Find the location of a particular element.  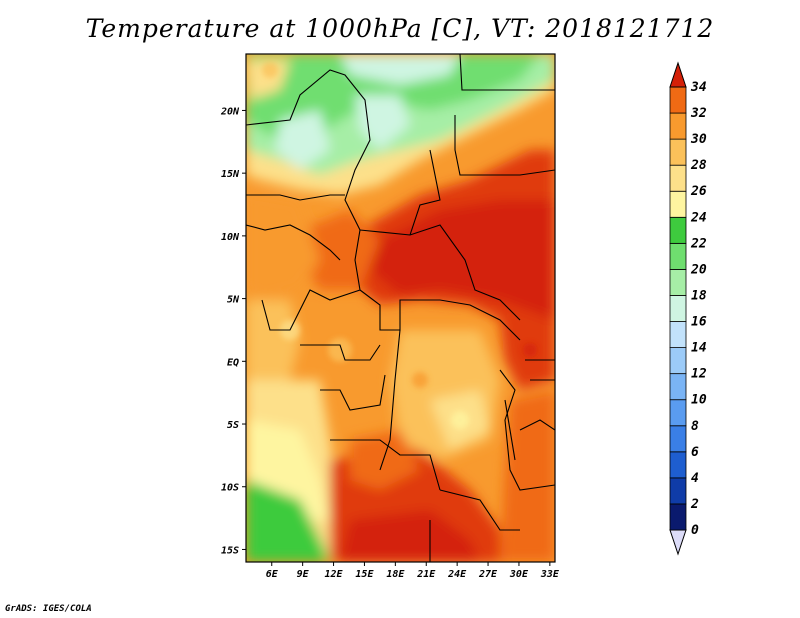

lat-tick-label: 5N is located at coordinates (233, 300).